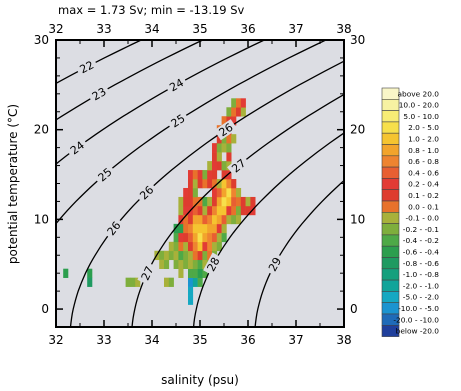 The height and width of the screenshot is (391, 461). What do you see at coordinates (151, 10) in the screenshot?
I see `chart-title: max = 1.73 Sv; min = -13.19 Sv` at bounding box center [151, 10].